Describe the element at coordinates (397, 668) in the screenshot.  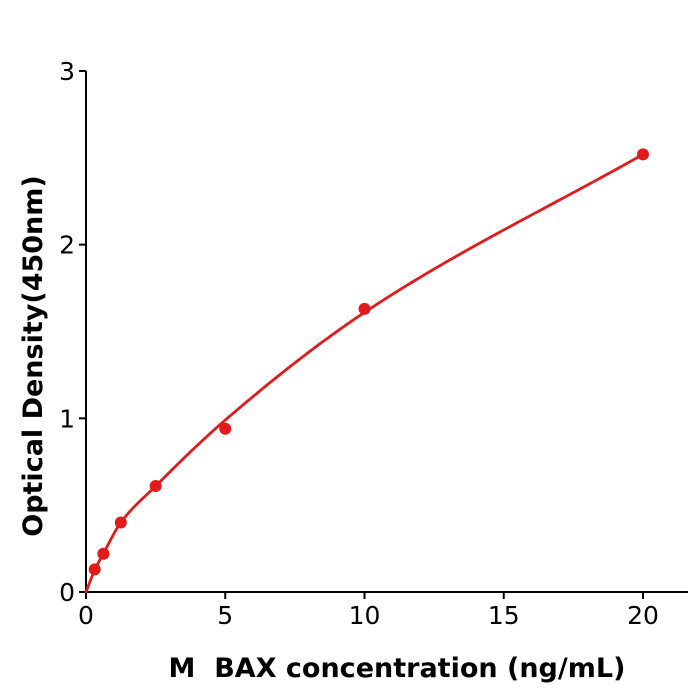
I see `x-axis-title: M BAX concentration (ng/mL)` at that location.